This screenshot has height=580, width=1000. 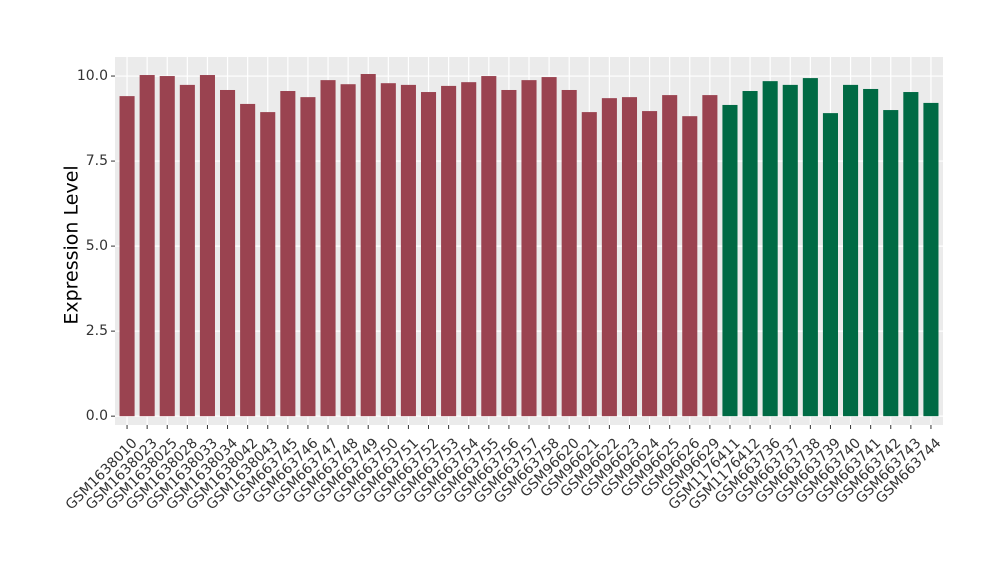 I want to click on y-tick-label: 5.0, so click(x=97, y=246).